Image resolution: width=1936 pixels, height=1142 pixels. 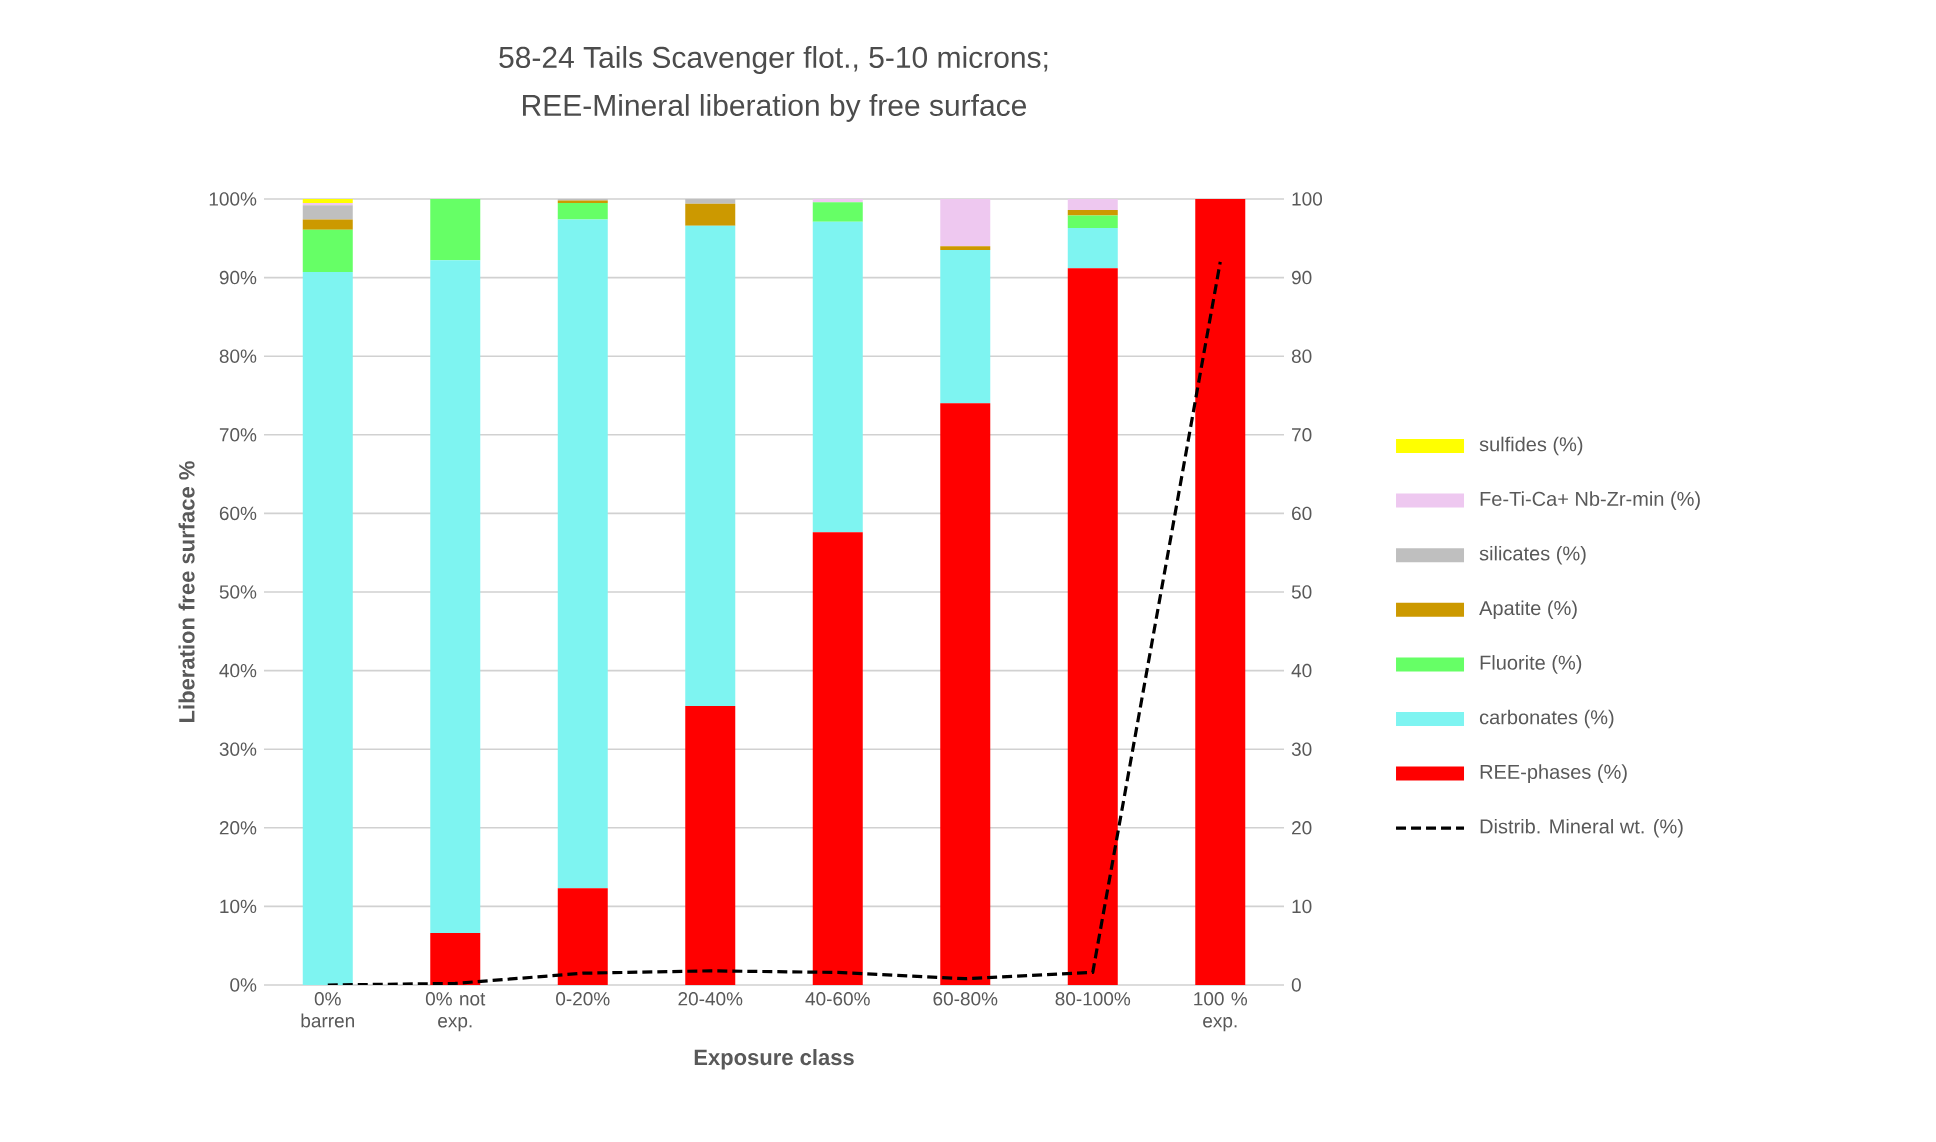 What do you see at coordinates (965, 999) in the screenshot?
I see `x-tick-label: 60-80%` at bounding box center [965, 999].